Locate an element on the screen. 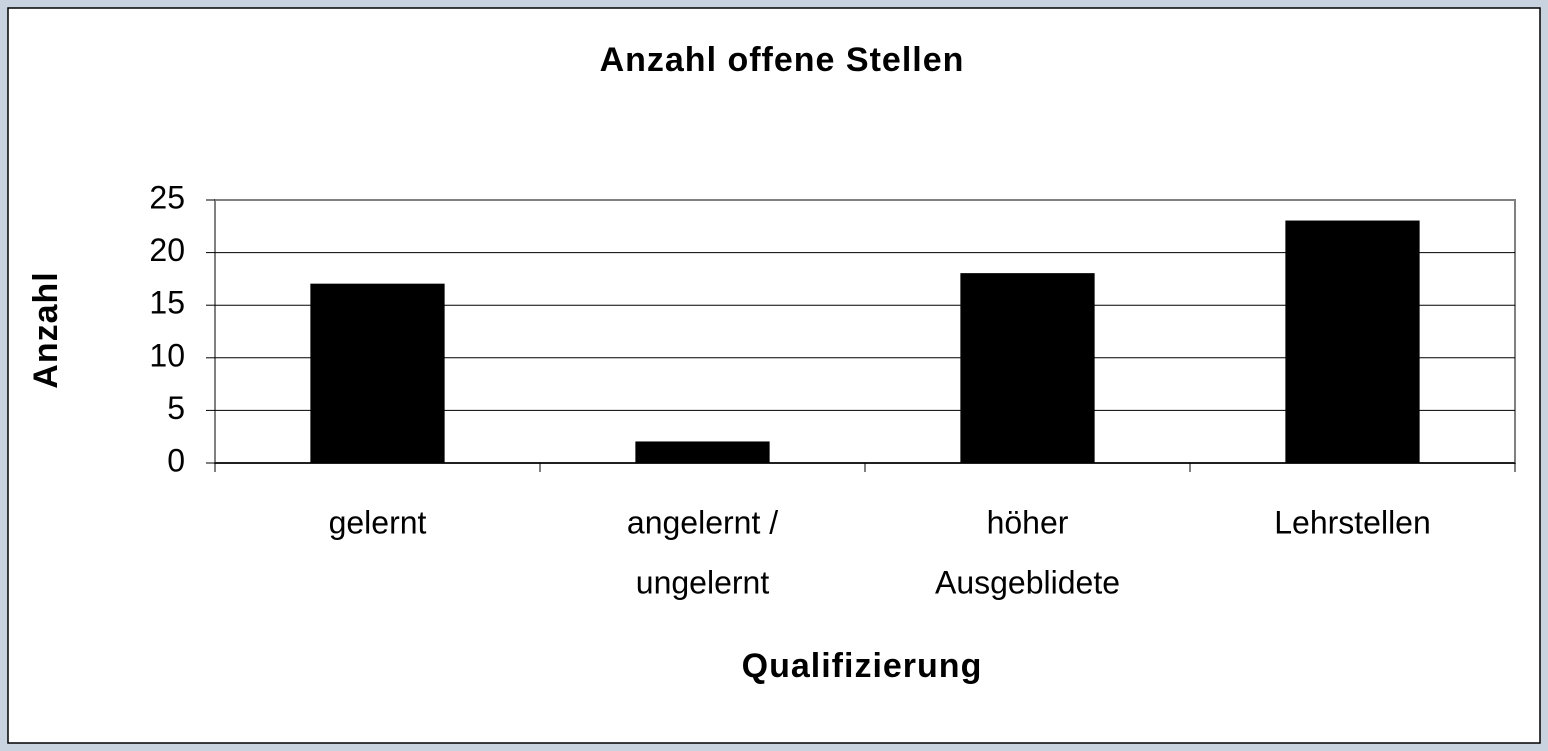  x-tick-label: Ausgeblidete is located at coordinates (1027, 582).